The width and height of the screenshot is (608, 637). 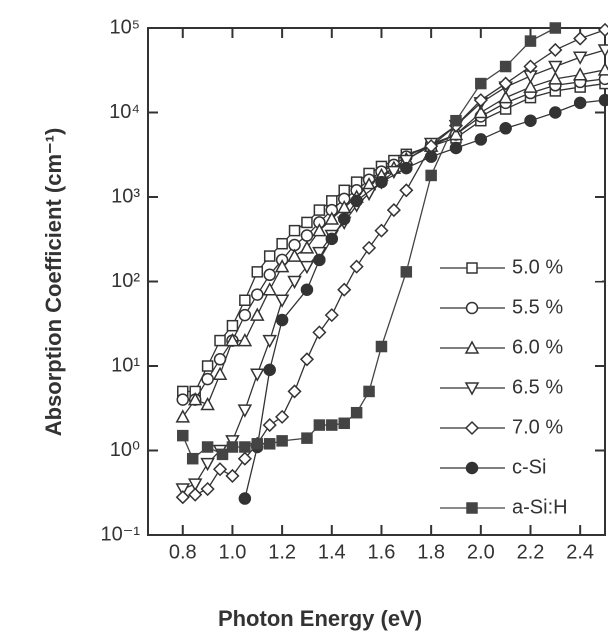 I want to click on legend-label: 7.0 %, so click(x=537, y=427).